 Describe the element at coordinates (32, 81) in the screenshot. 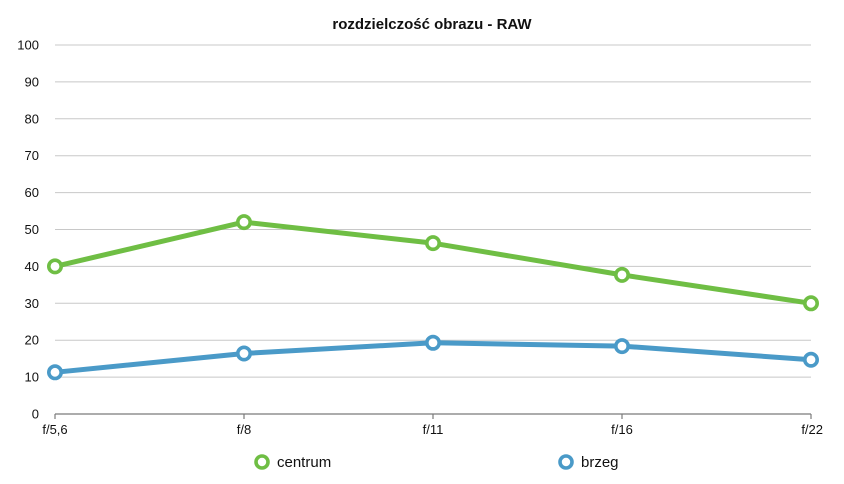

I see `y-tick-label: 90` at that location.